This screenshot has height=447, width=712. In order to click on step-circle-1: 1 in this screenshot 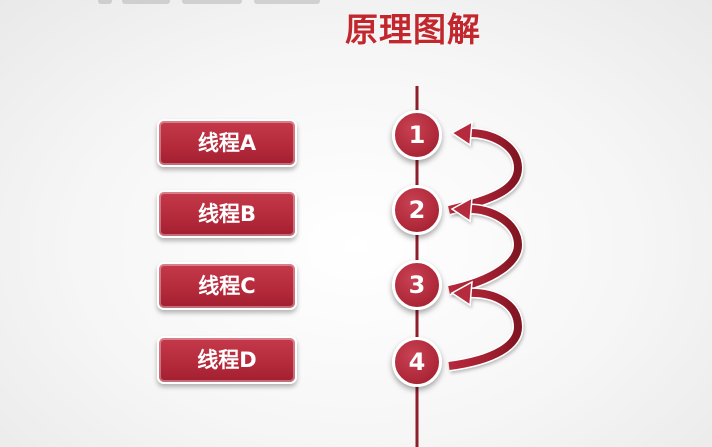, I will do `click(417, 135)`.